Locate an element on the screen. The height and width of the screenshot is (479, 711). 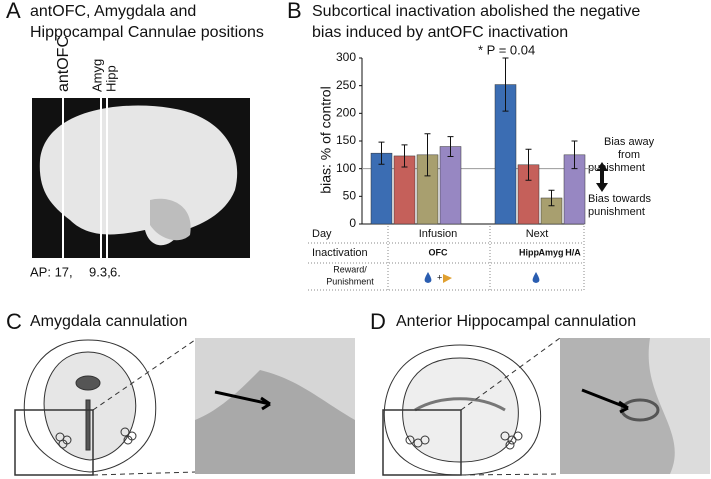
y-tick-label: 50 is located at coordinates (350, 196).